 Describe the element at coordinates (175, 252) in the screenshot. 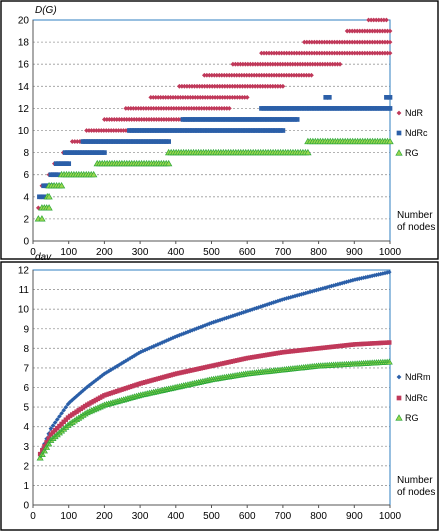

I see `x-tick-label: 400` at that location.